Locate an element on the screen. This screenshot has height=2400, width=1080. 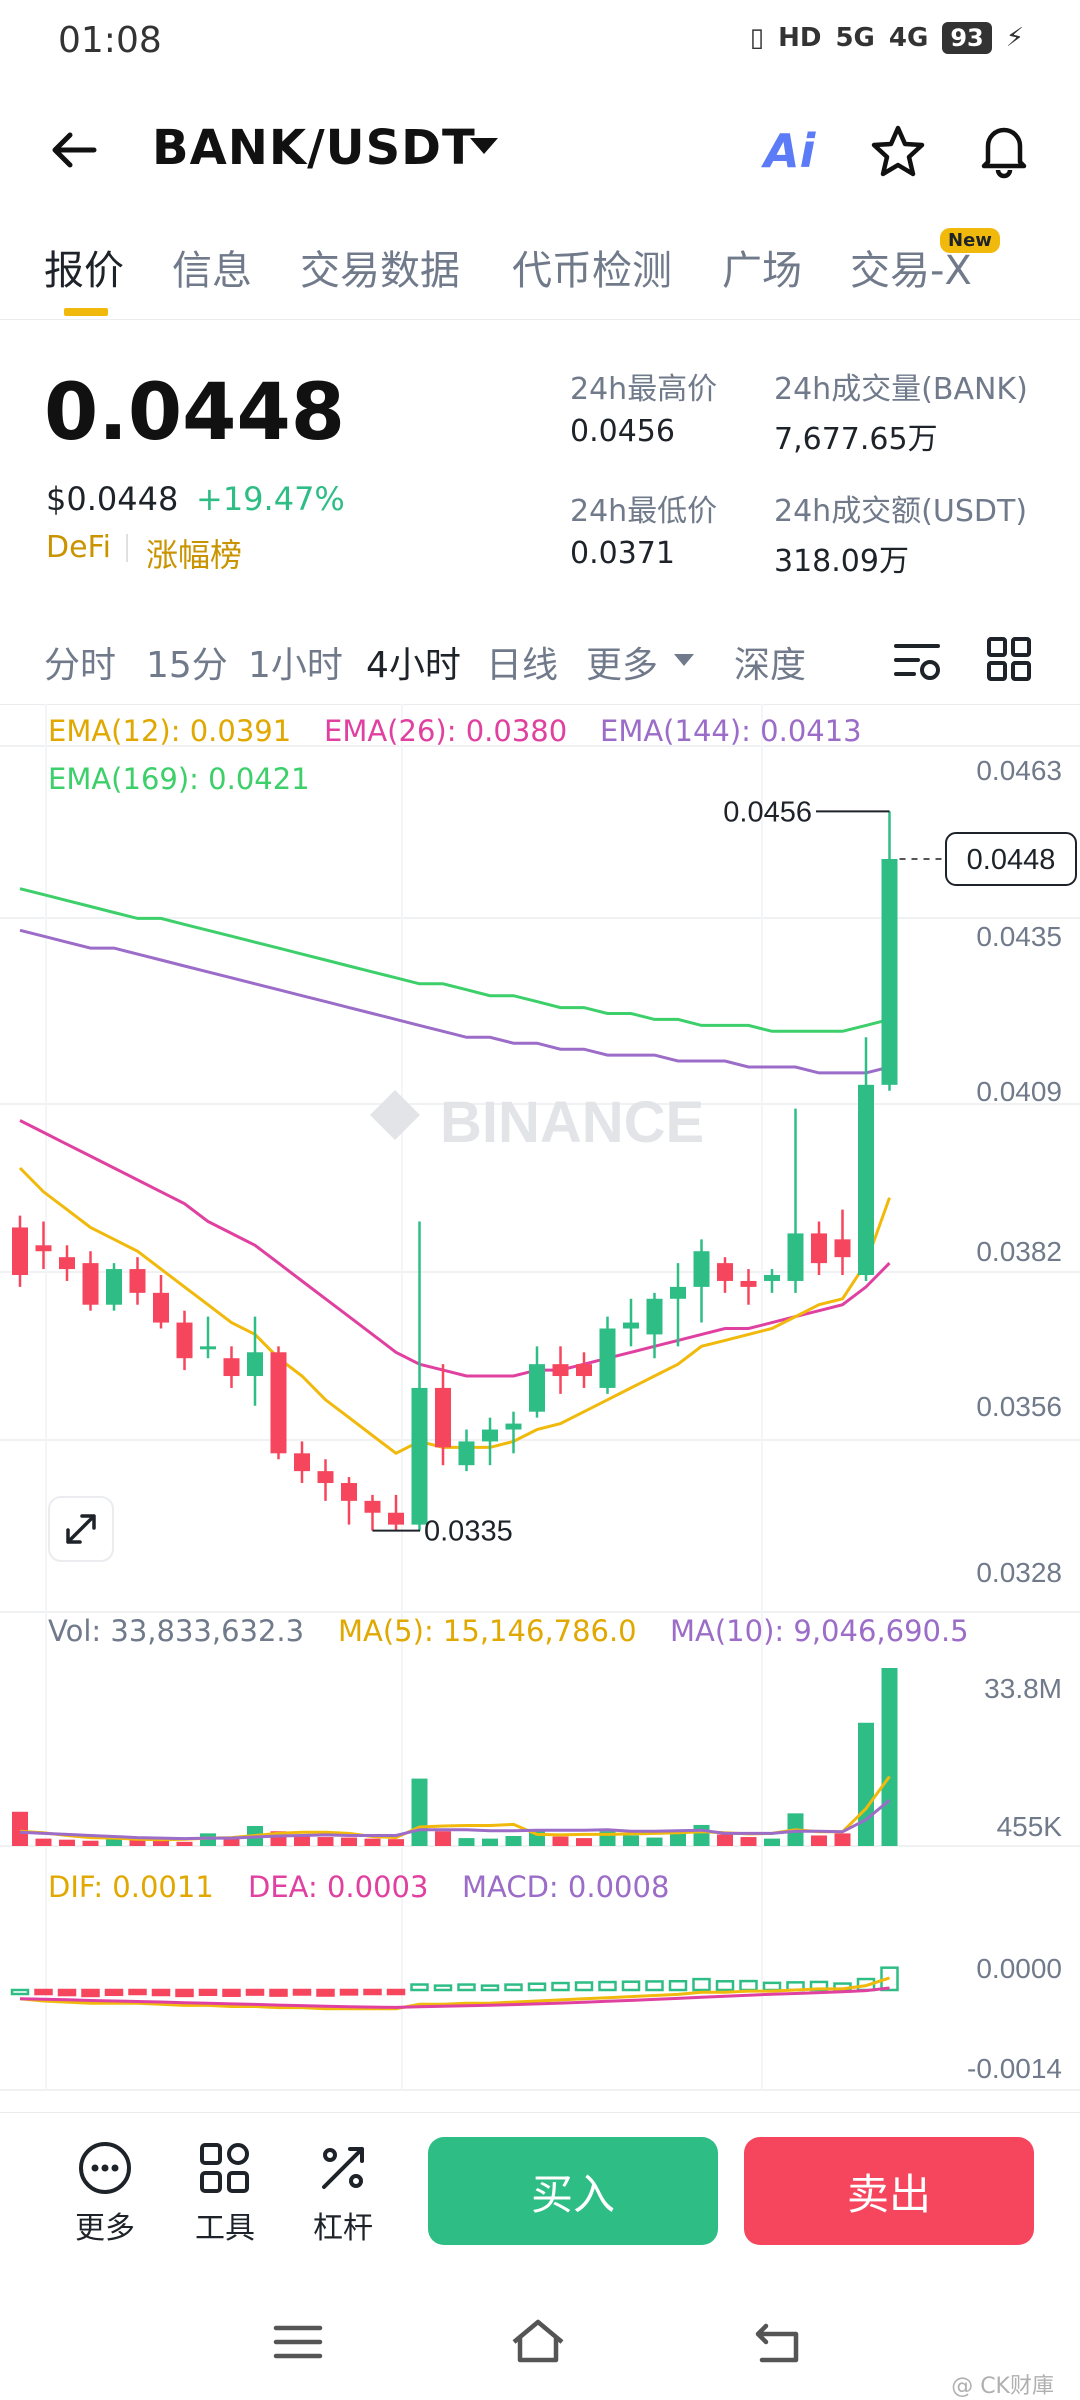
current-price-box is located at coordinates (1011, 858).